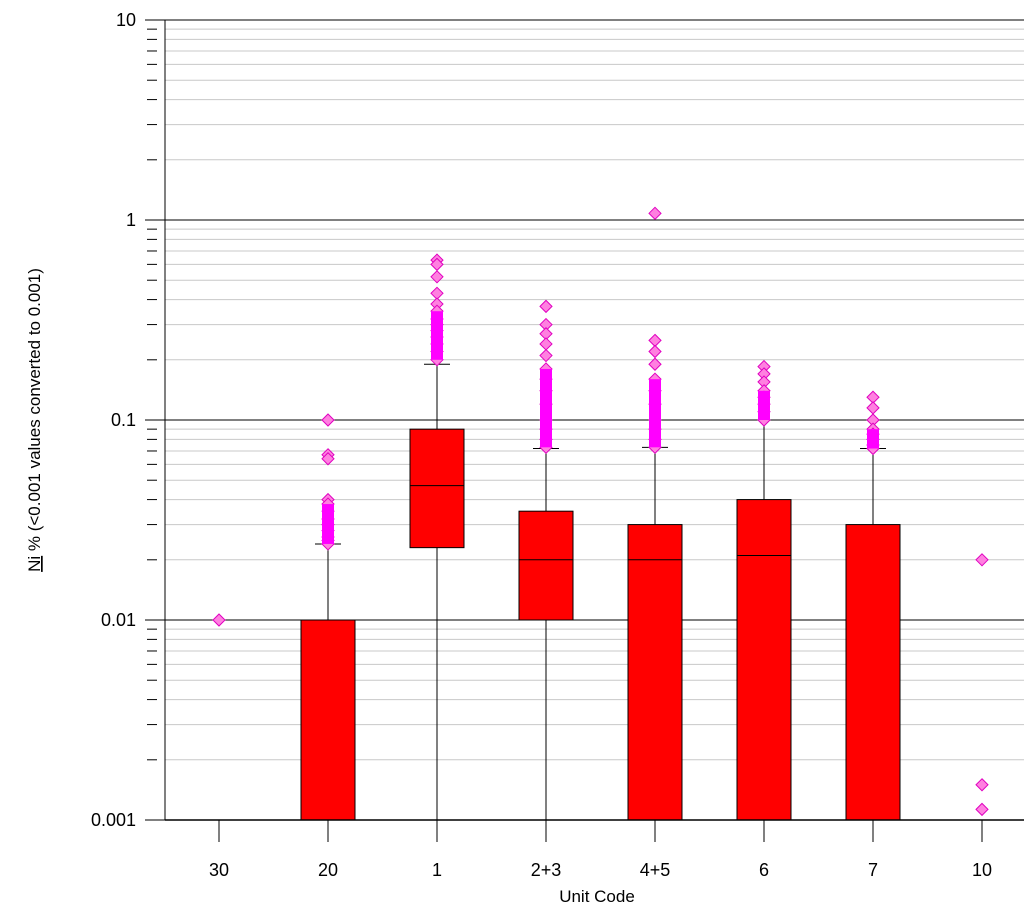  What do you see at coordinates (34, 412) in the screenshot?
I see `y-axis-title-rest: % (<0.001 values converted to 0.001)` at bounding box center [34, 412].